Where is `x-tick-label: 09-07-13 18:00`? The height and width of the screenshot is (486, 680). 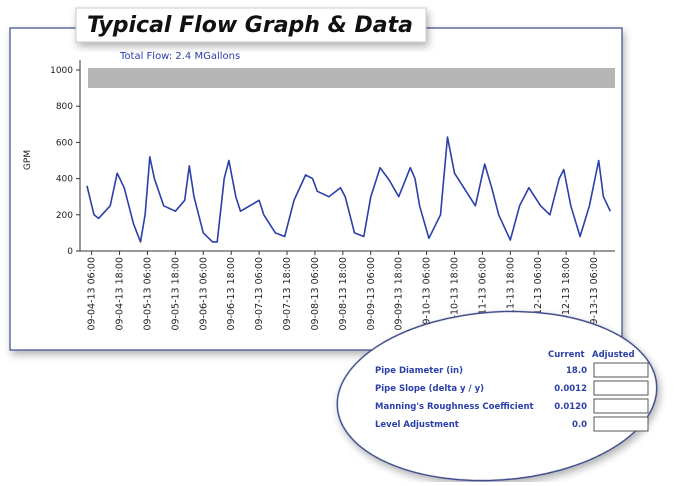 x-tick-label: 09-07-13 18:00 is located at coordinates (287, 294).